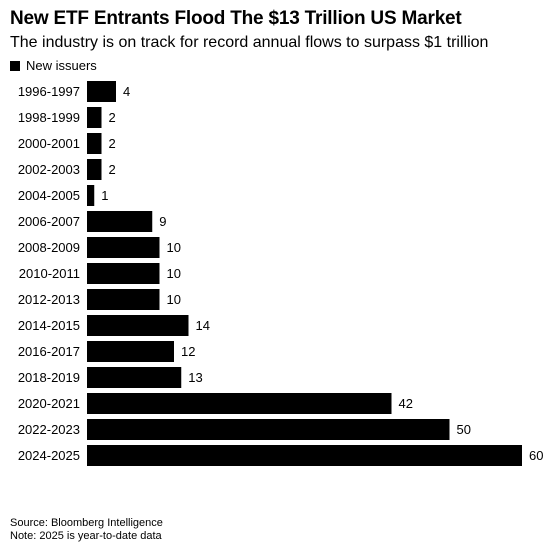  Describe the element at coordinates (91, 195) in the screenshot. I see `bar-2004-2005` at that location.